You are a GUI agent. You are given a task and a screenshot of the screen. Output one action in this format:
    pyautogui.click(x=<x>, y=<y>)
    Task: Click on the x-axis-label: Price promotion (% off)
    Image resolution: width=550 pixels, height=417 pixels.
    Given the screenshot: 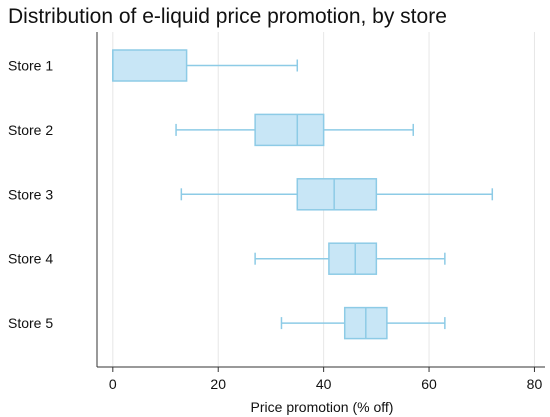 What is the action you would take?
    pyautogui.click(x=322, y=407)
    